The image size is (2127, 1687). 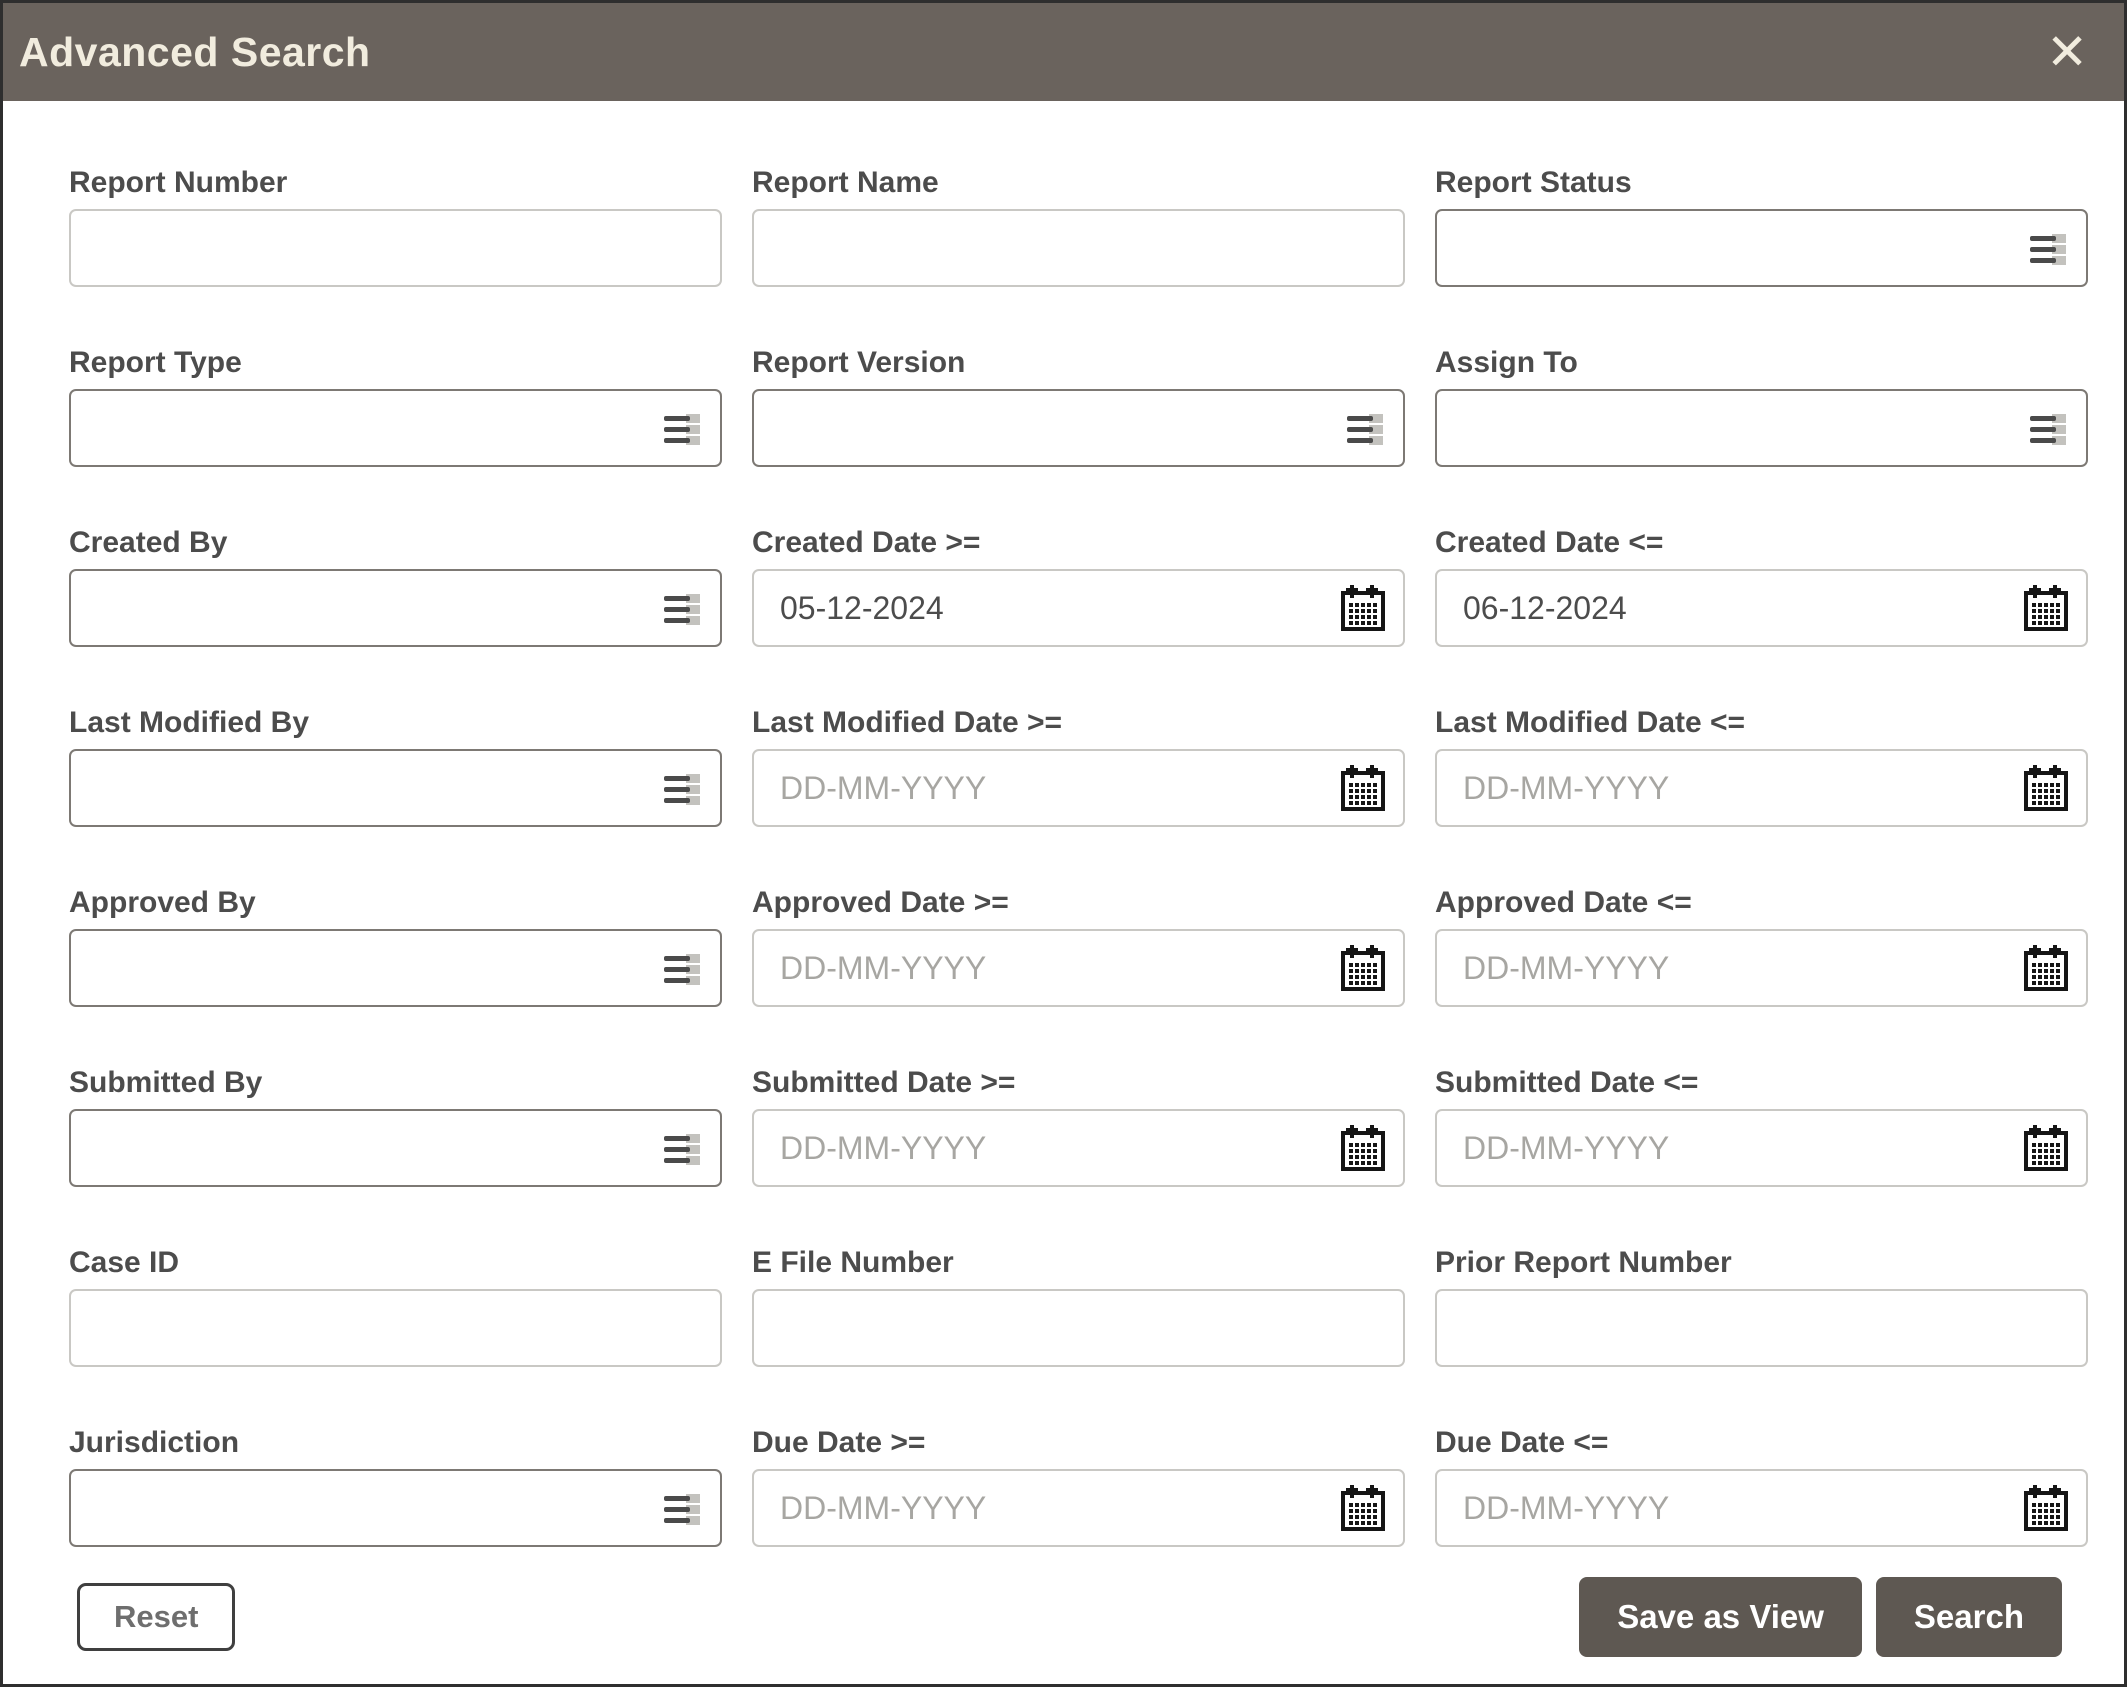 I want to click on created-date-from-input, so click(x=1078, y=608).